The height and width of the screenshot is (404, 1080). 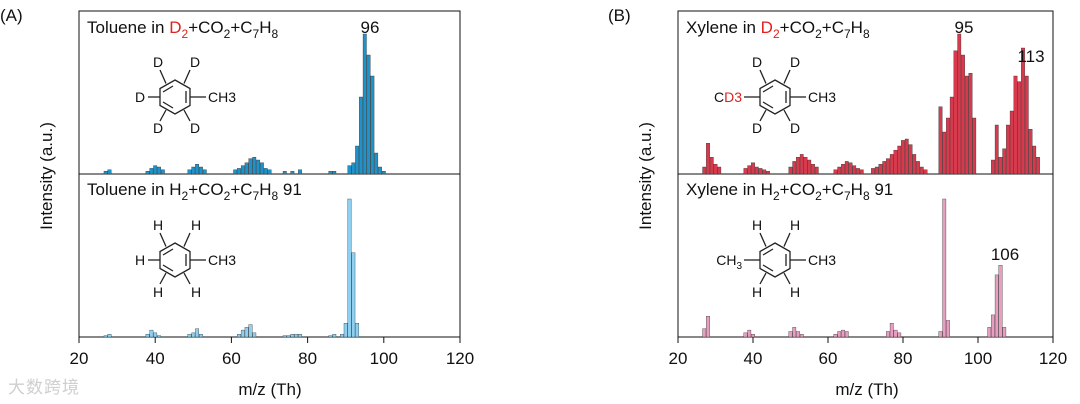 I want to click on watermark: 大数跨境, so click(x=44, y=388).